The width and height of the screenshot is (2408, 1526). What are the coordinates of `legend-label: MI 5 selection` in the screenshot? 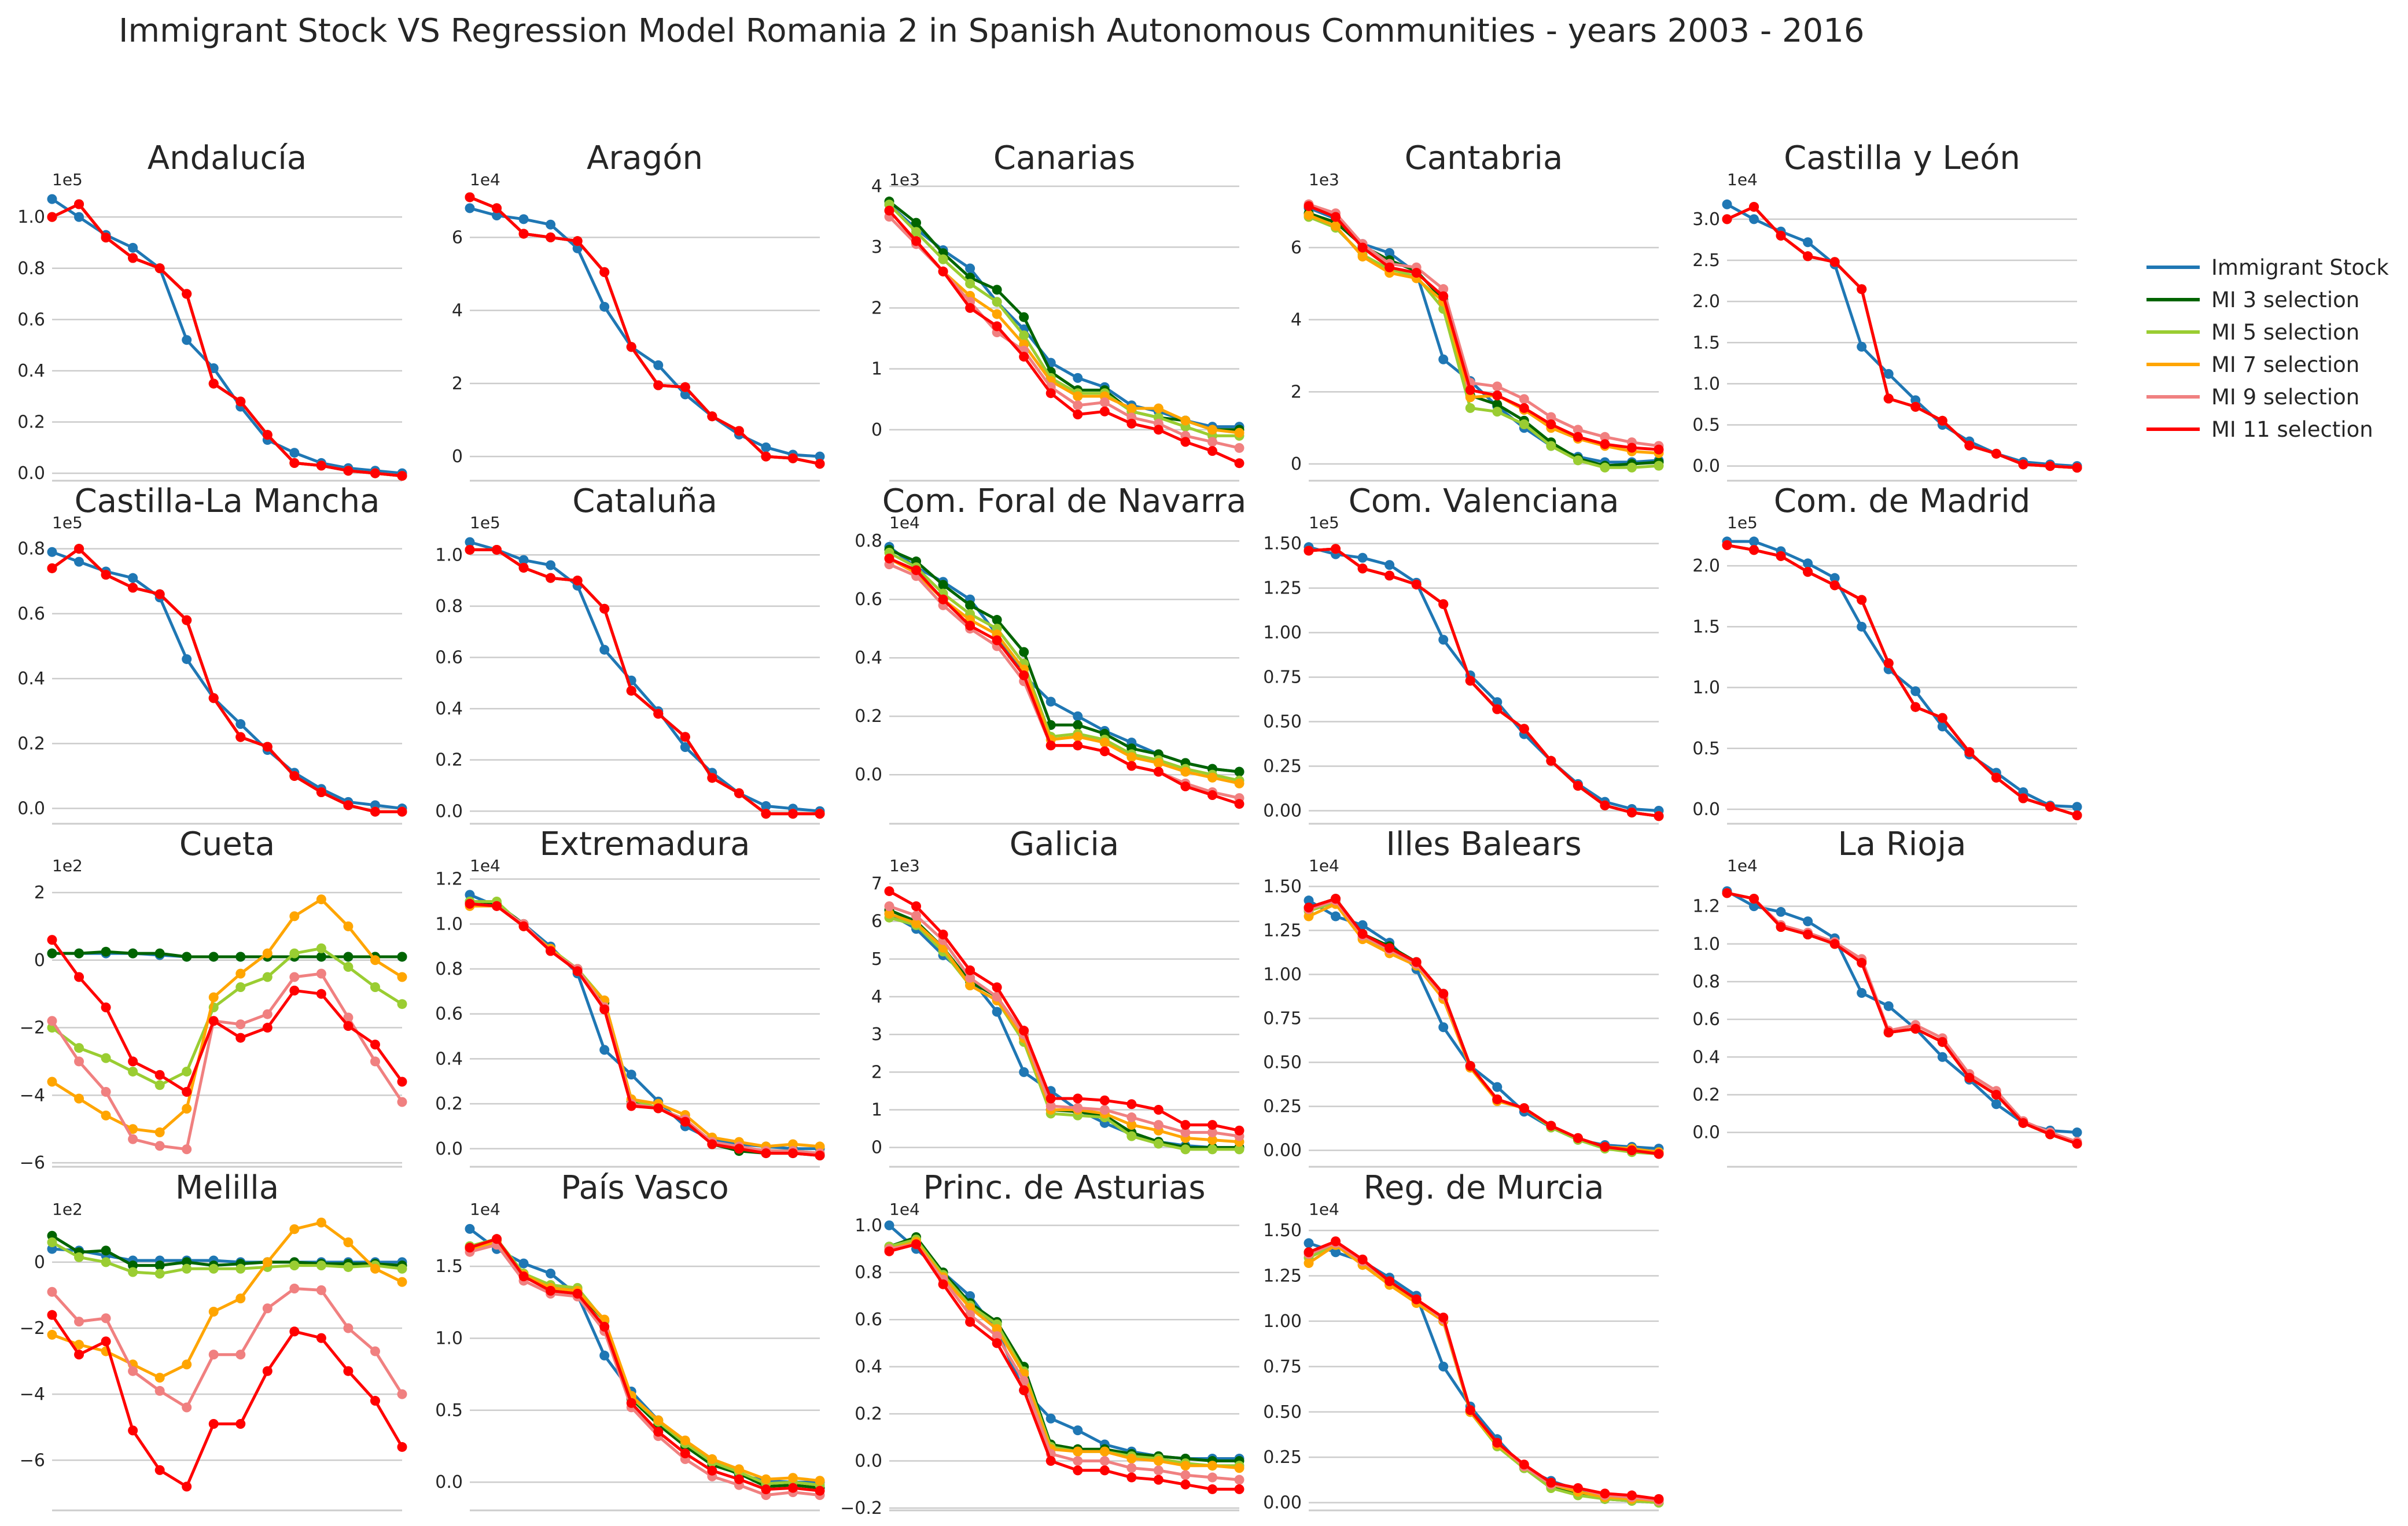 It's located at (2285, 332).